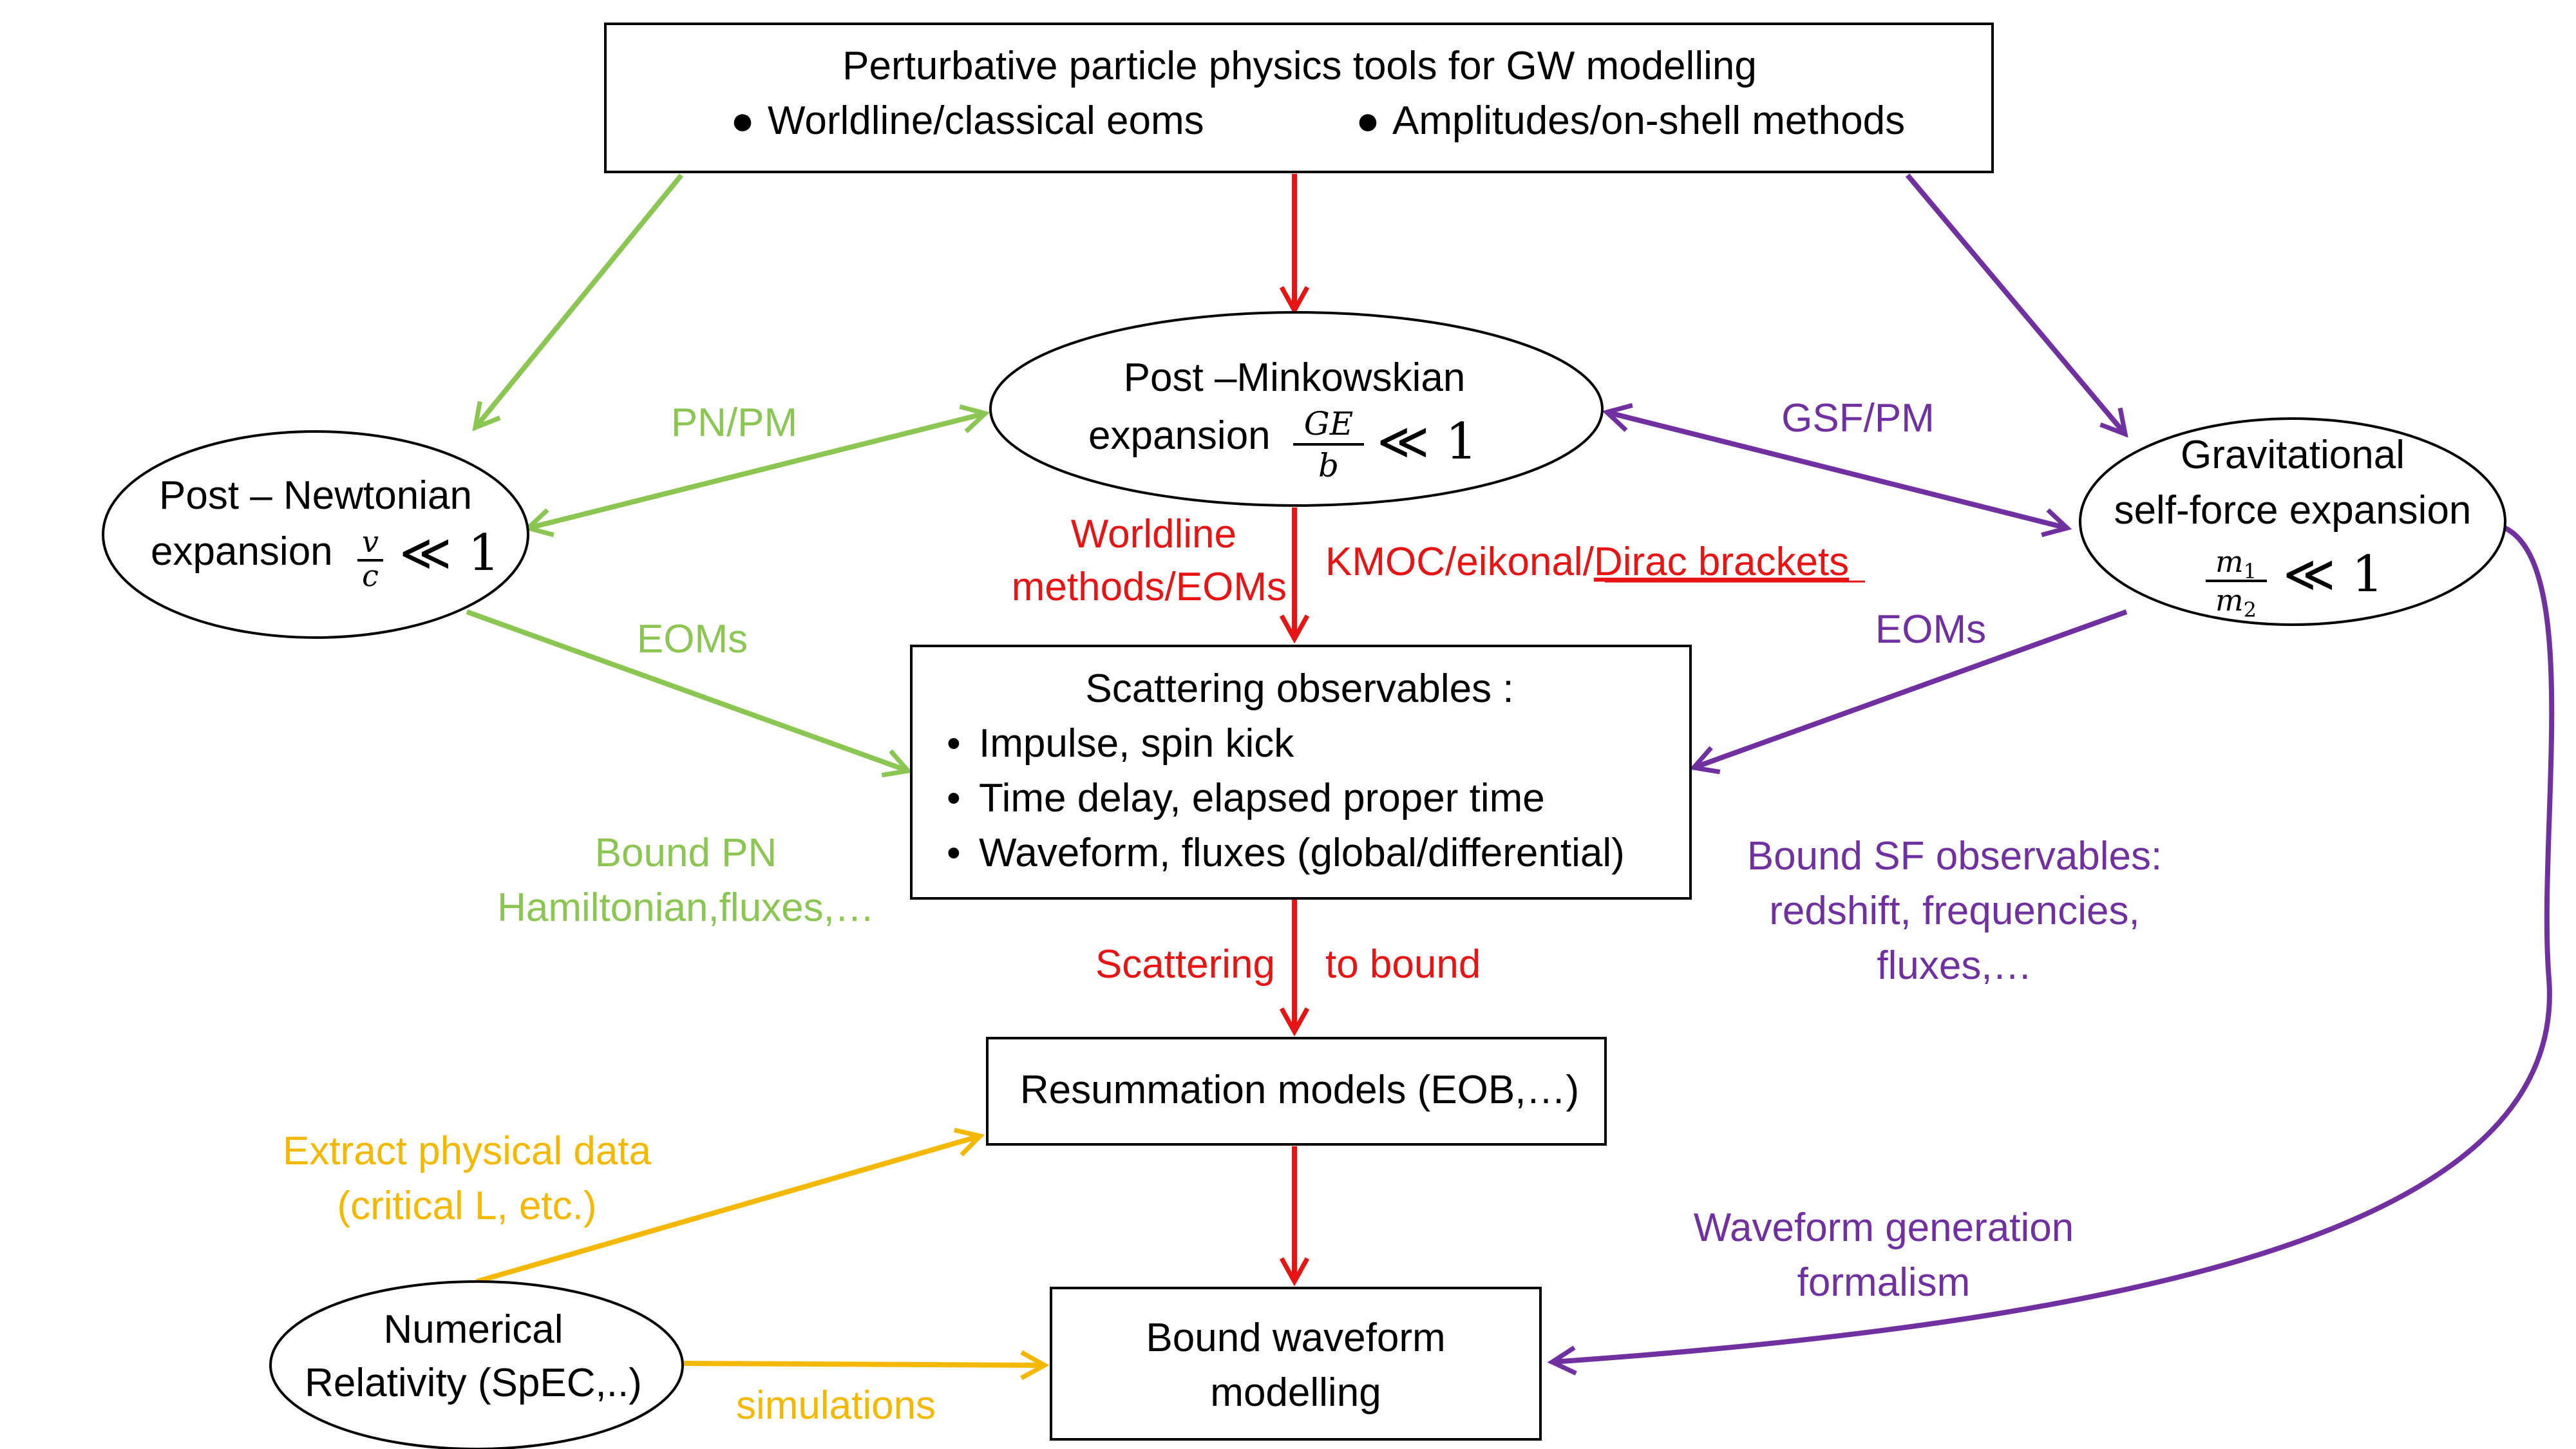 The width and height of the screenshot is (2576, 1449). I want to click on label-kmoc: KMOC/eikonal/Dirac brackets, so click(1587, 562).